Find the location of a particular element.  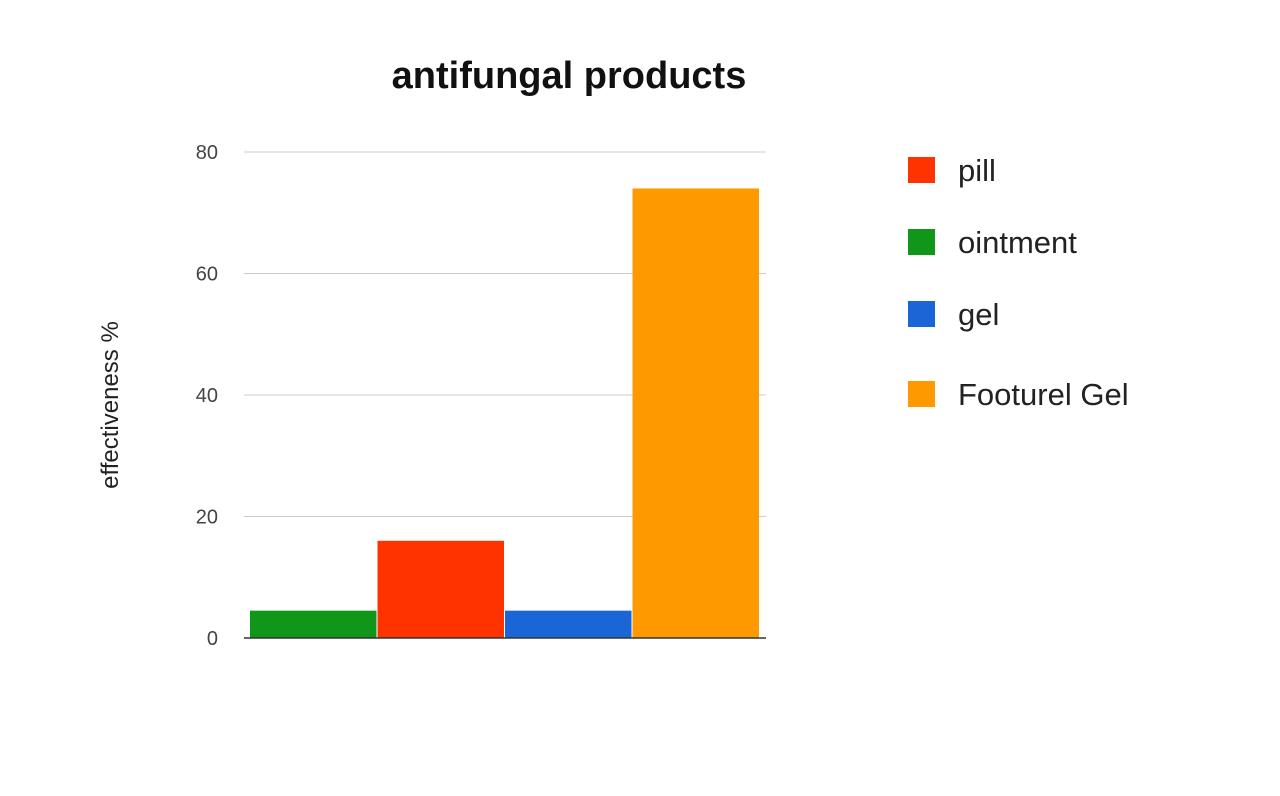

legend-item-ointment: ointment is located at coordinates (992, 242).